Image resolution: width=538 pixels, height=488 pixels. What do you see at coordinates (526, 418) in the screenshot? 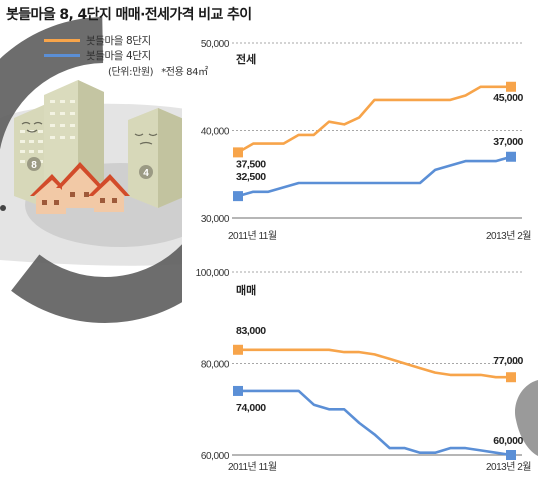
I see `background-disc-right-front` at bounding box center [526, 418].